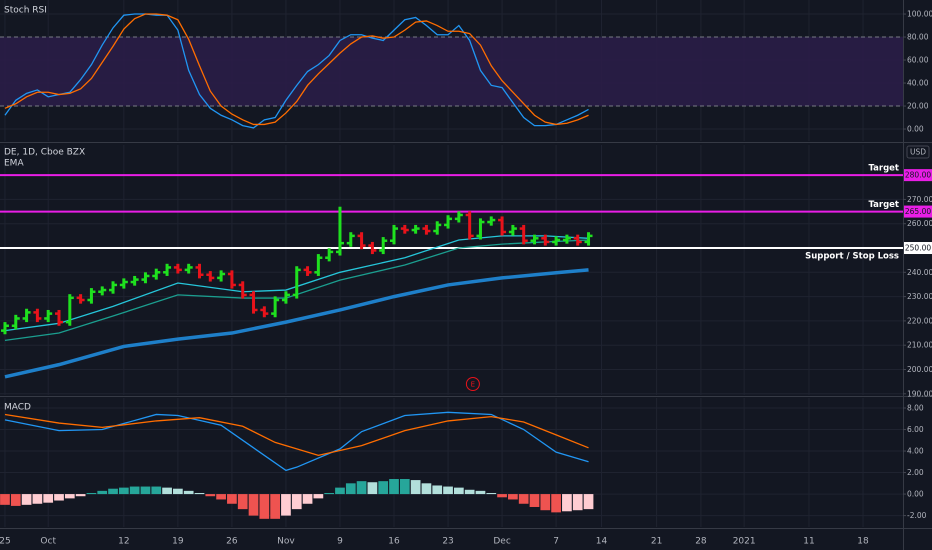  What do you see at coordinates (918, 83) in the screenshot?
I see `y-tick-label: 40.00` at bounding box center [918, 83].